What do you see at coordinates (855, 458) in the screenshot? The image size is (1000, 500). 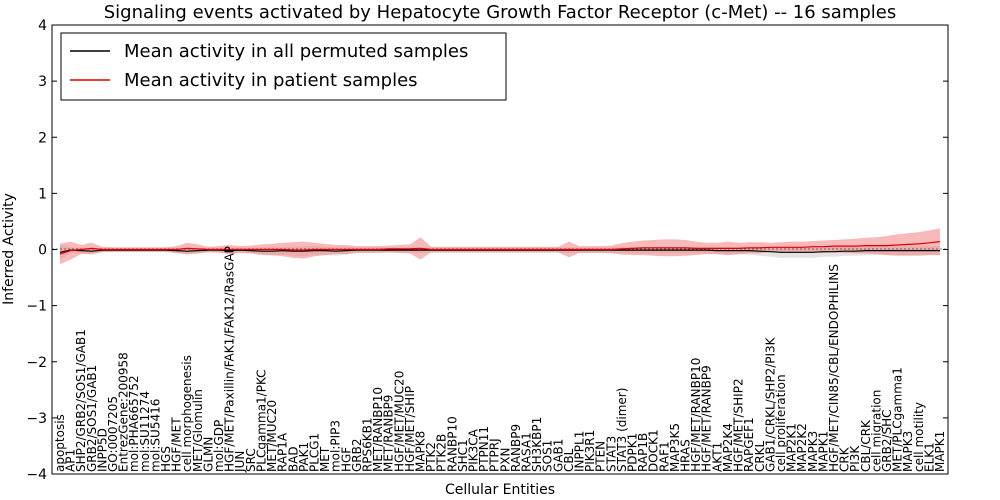 I see `x-tick-label: PI3K` at bounding box center [855, 458].